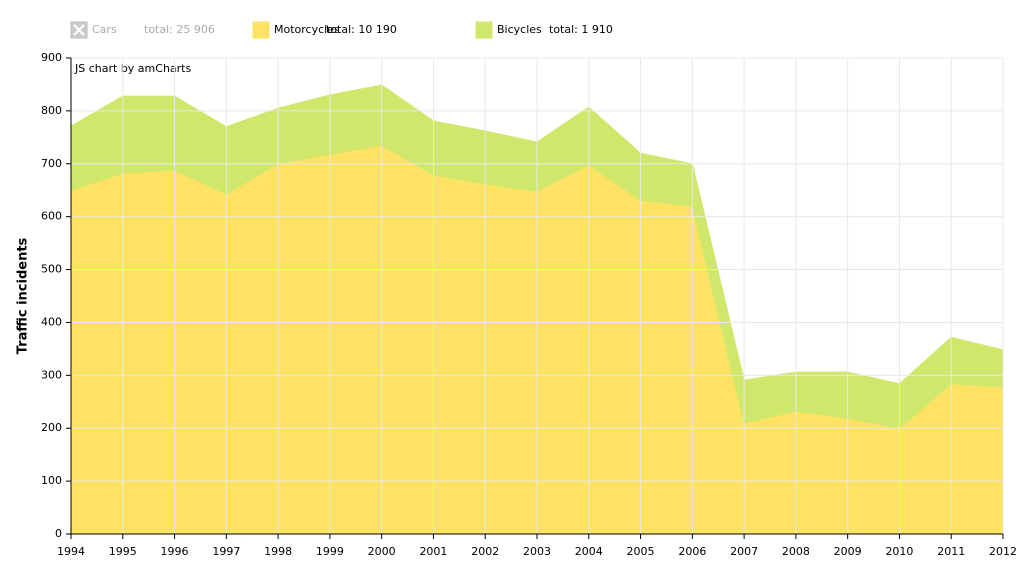 The image size is (1024, 570). I want to click on legend-label: Bicycles, so click(519, 29).